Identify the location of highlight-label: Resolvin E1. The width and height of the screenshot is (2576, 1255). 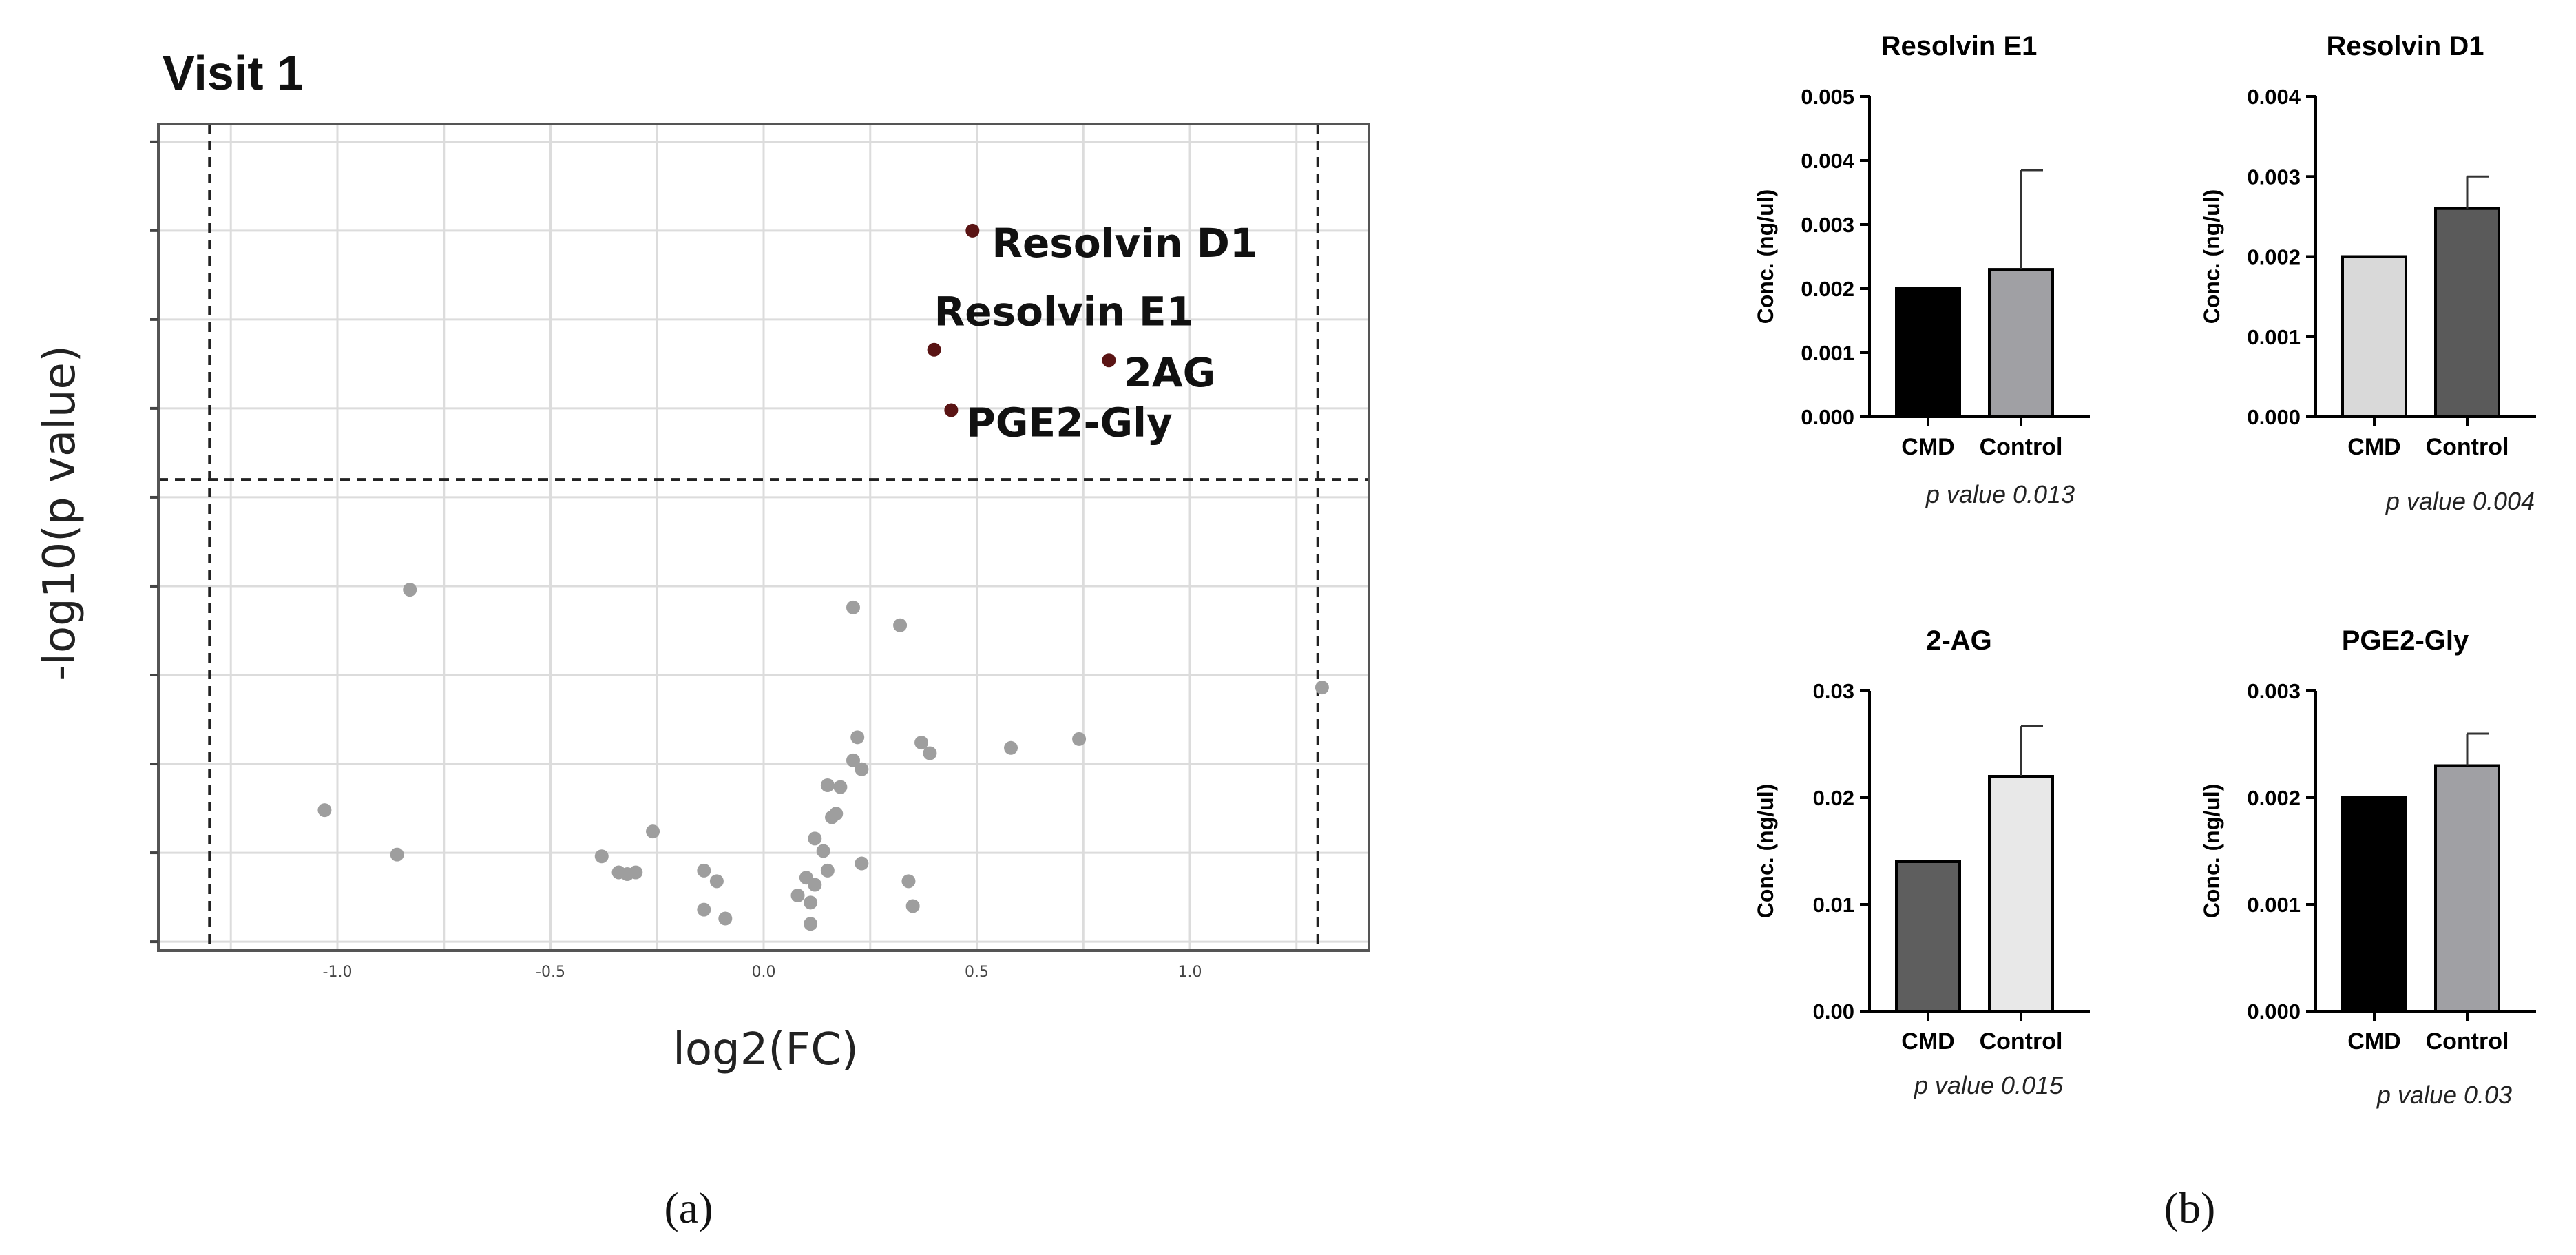
(1064, 312).